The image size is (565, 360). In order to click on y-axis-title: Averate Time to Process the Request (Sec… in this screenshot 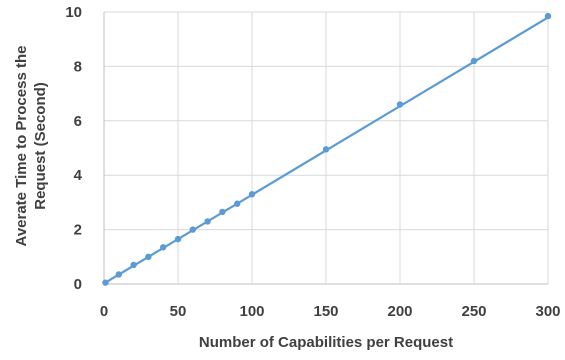, I will do `click(31, 146)`.